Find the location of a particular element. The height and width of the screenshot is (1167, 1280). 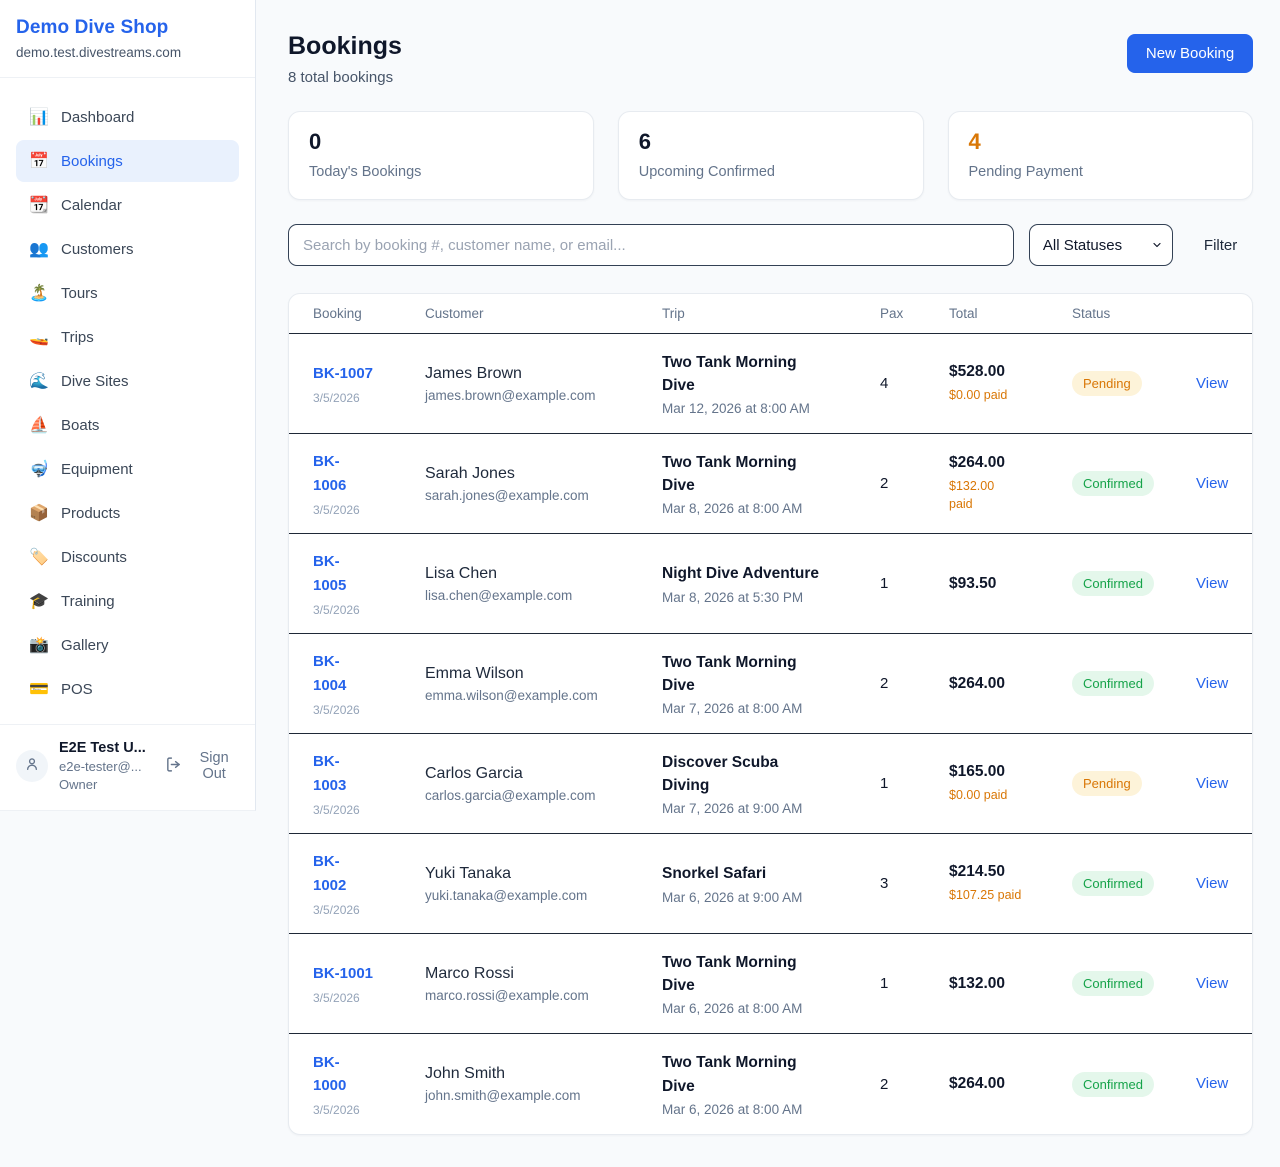

sidebar-item-training: 🎓 Training is located at coordinates (72, 601).